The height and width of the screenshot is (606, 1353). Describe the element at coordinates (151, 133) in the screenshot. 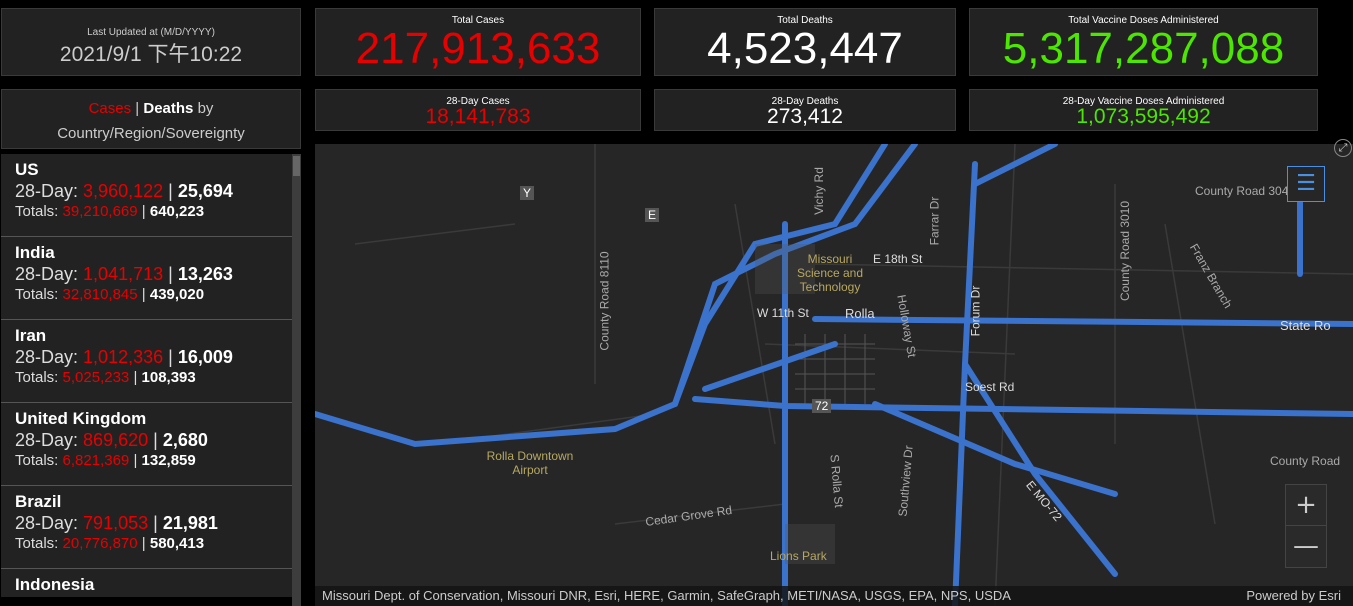

I see `list-subtitle: Country/Region/Sovereignty` at that location.